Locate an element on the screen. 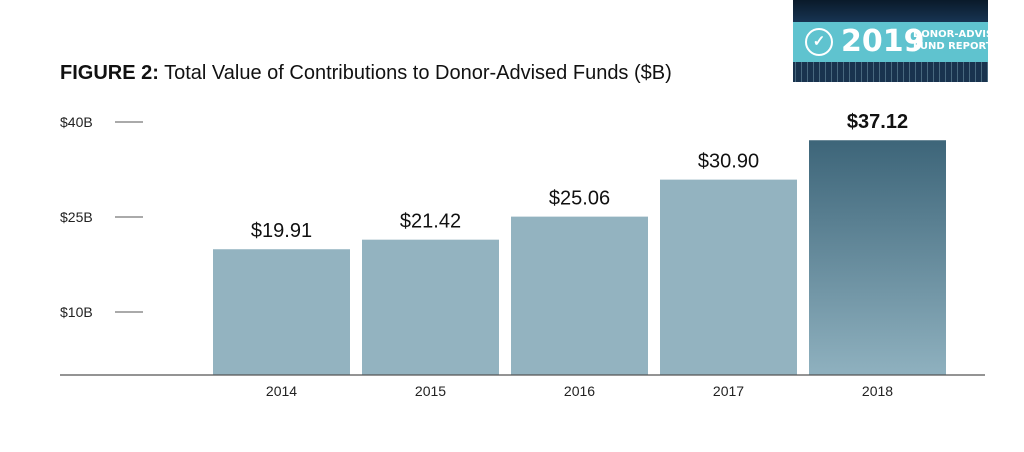 The width and height of the screenshot is (1024, 452). y-tick-label: $40B is located at coordinates (76, 122).